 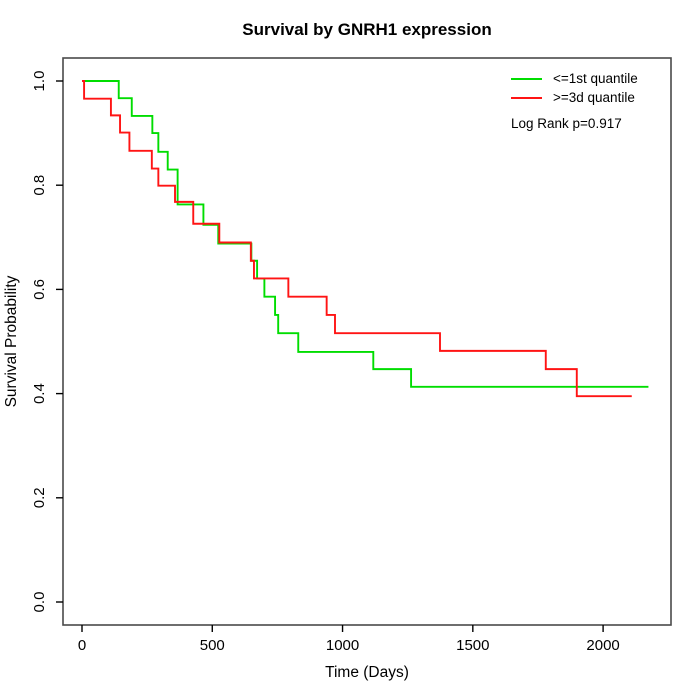 What do you see at coordinates (602, 645) in the screenshot?
I see `x-axis-tick-label: 2000` at bounding box center [602, 645].